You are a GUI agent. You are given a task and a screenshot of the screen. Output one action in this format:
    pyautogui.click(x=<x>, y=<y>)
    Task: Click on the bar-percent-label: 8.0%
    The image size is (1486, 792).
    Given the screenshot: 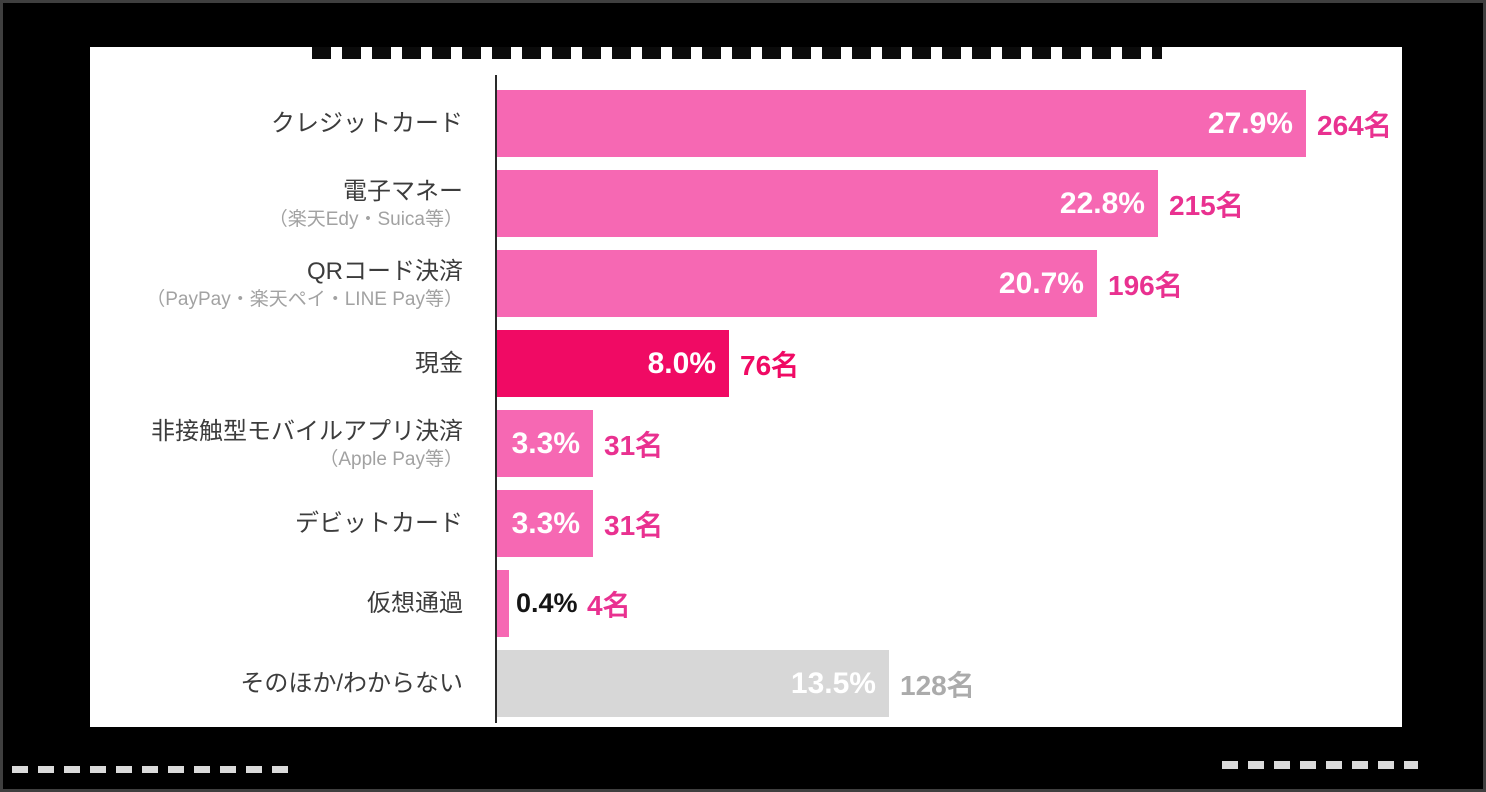 What is the action you would take?
    pyautogui.click(x=681, y=363)
    